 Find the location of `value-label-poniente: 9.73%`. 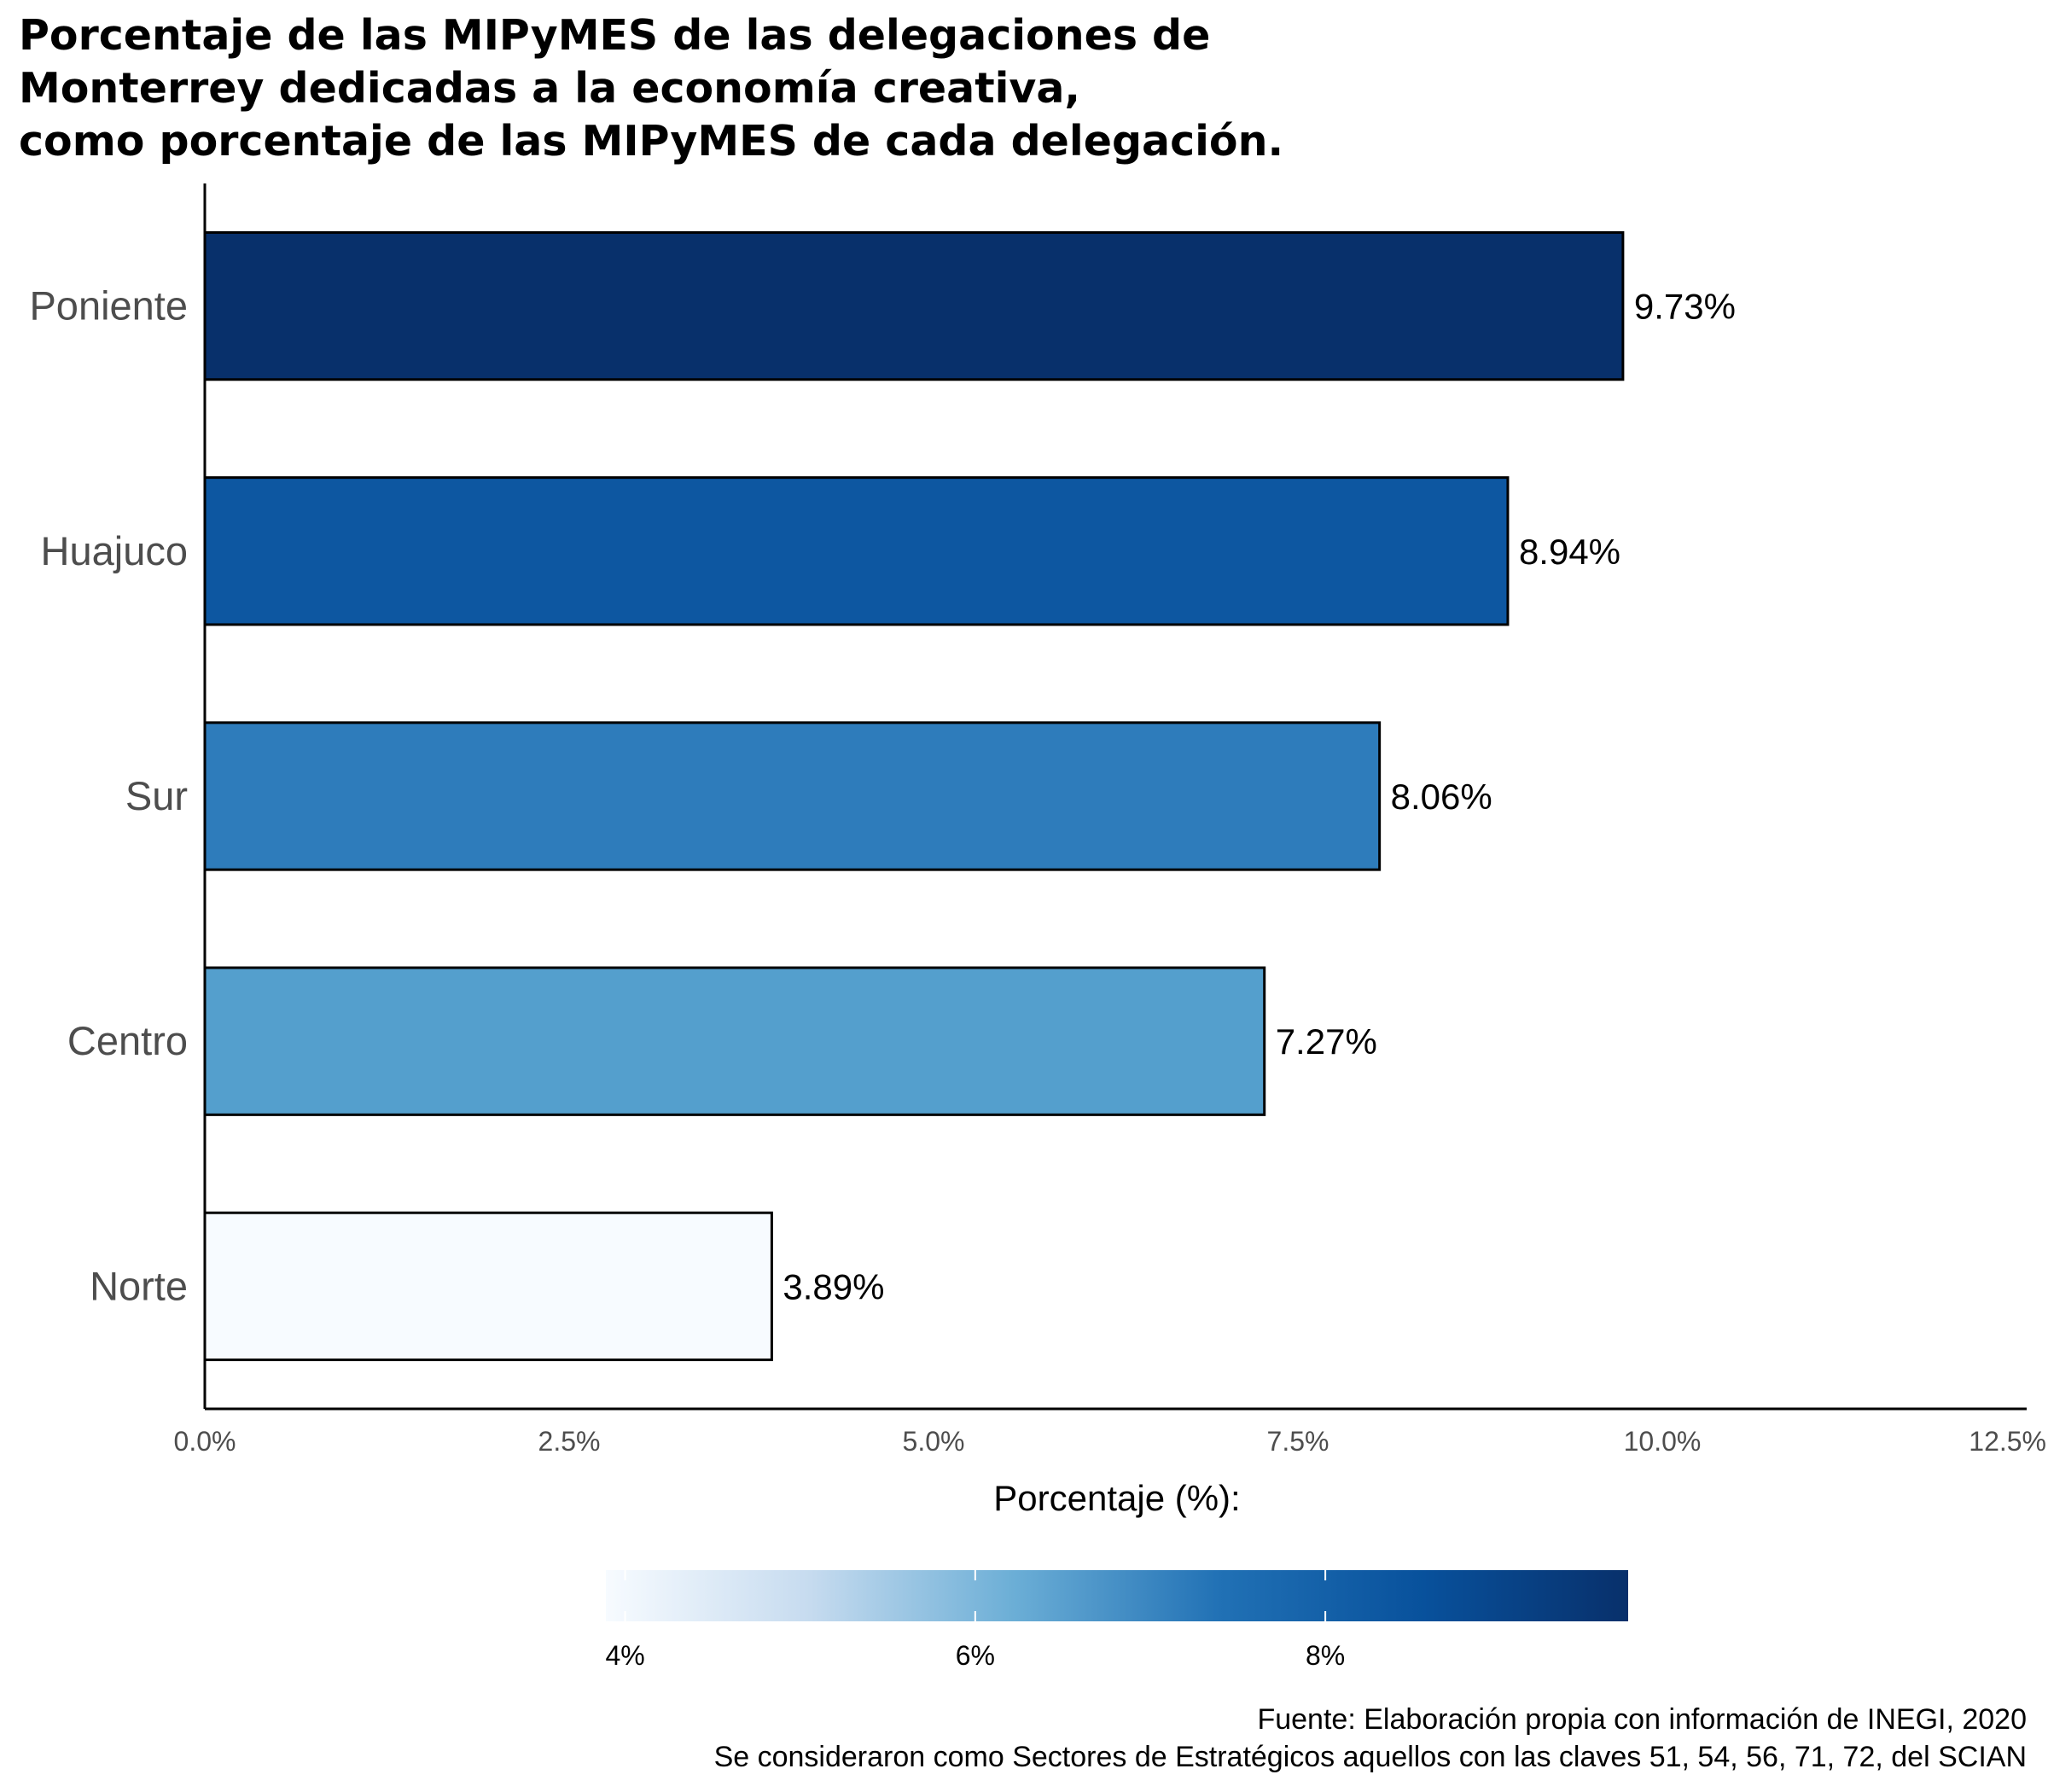

value-label-poniente: 9.73% is located at coordinates (1685, 307).